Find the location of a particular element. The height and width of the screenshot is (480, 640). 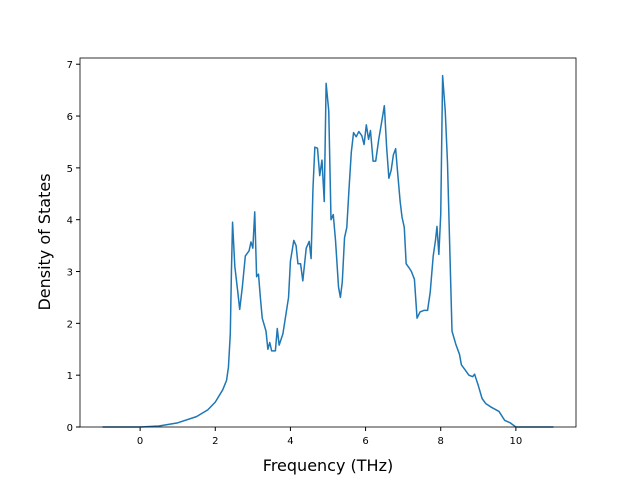

x-tick-label: 0 is located at coordinates (140, 441).